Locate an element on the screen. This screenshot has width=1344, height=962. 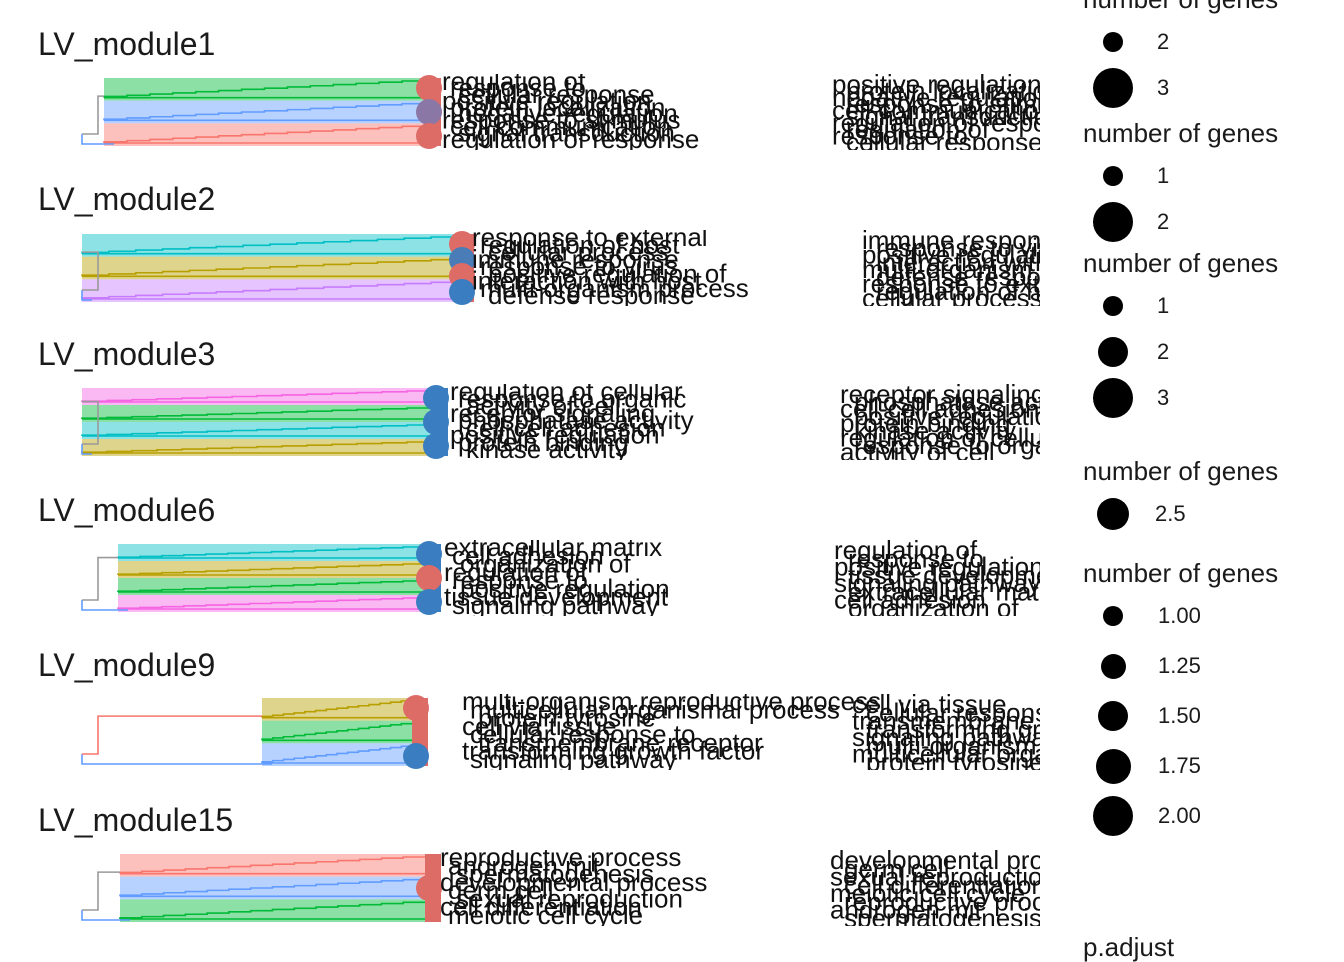
legend-size-label: 2.5 is located at coordinates (1170, 513).